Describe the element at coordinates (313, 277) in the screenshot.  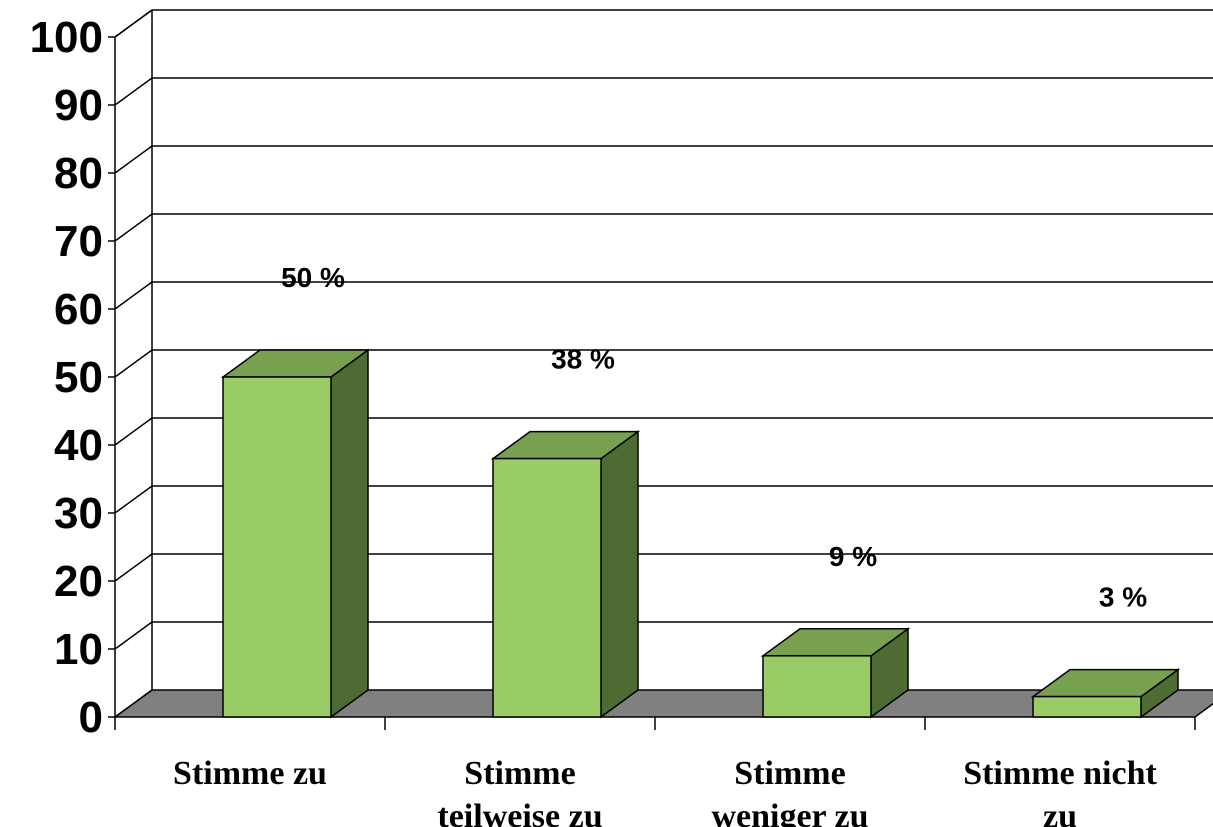
I see `data-label: 50 %` at that location.